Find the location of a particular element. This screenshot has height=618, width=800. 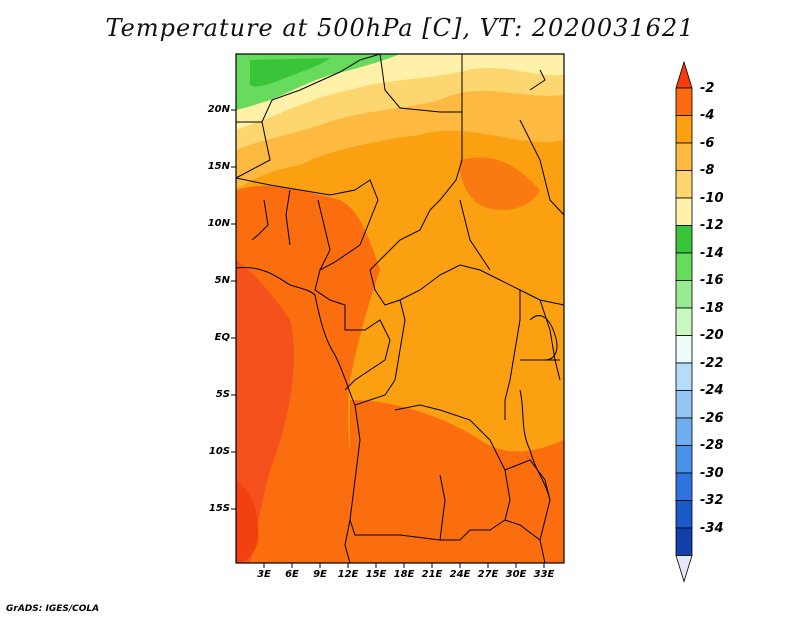

lat-label: 15N is located at coordinates (218, 166).